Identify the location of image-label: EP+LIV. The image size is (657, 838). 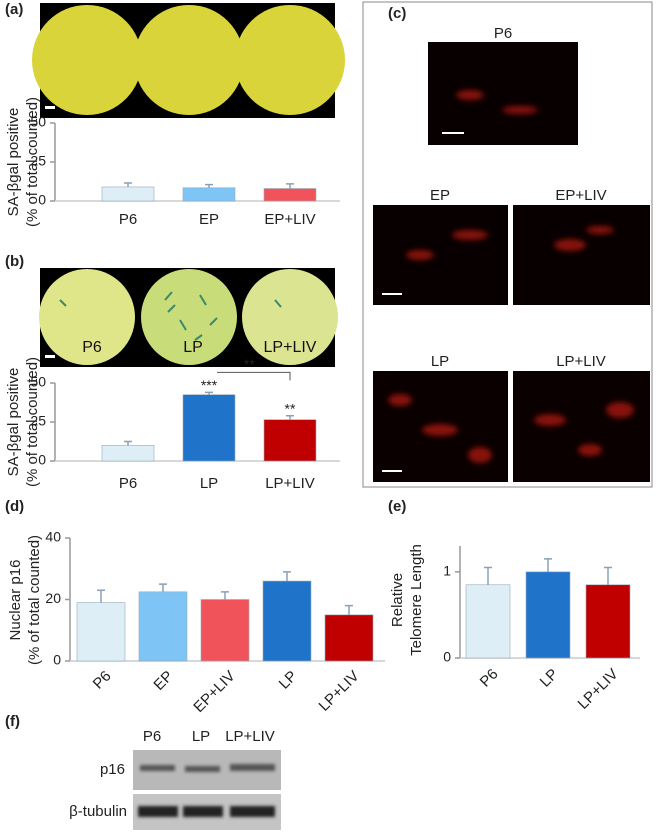
(580, 195).